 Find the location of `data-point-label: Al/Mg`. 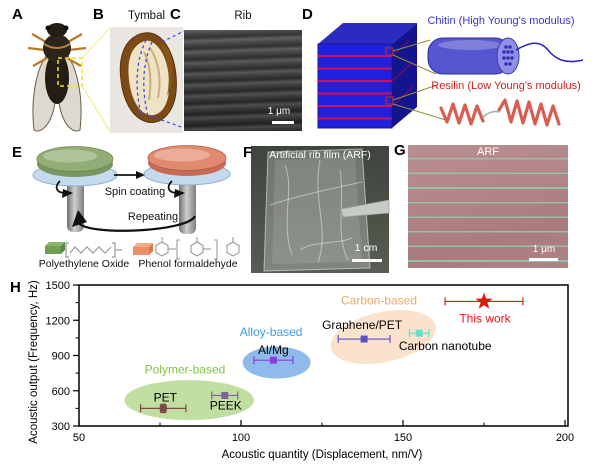

data-point-label: Al/Mg is located at coordinates (273, 350).